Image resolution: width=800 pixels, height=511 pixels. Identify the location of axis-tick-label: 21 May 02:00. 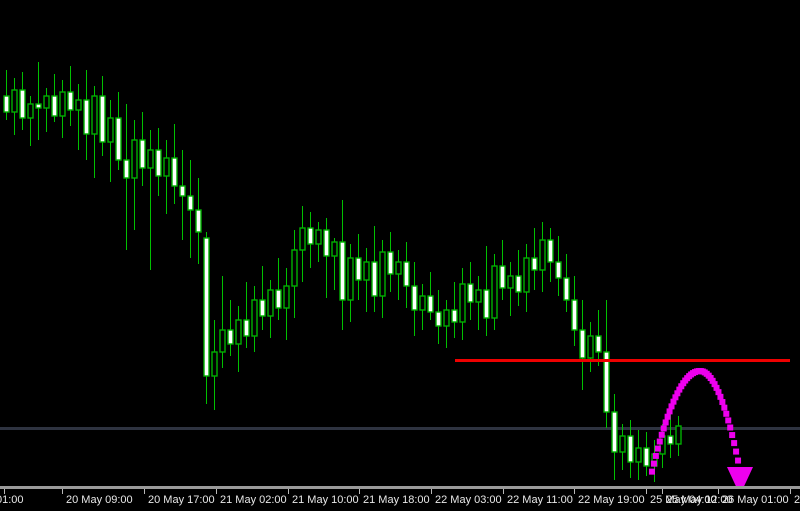
(253, 500).